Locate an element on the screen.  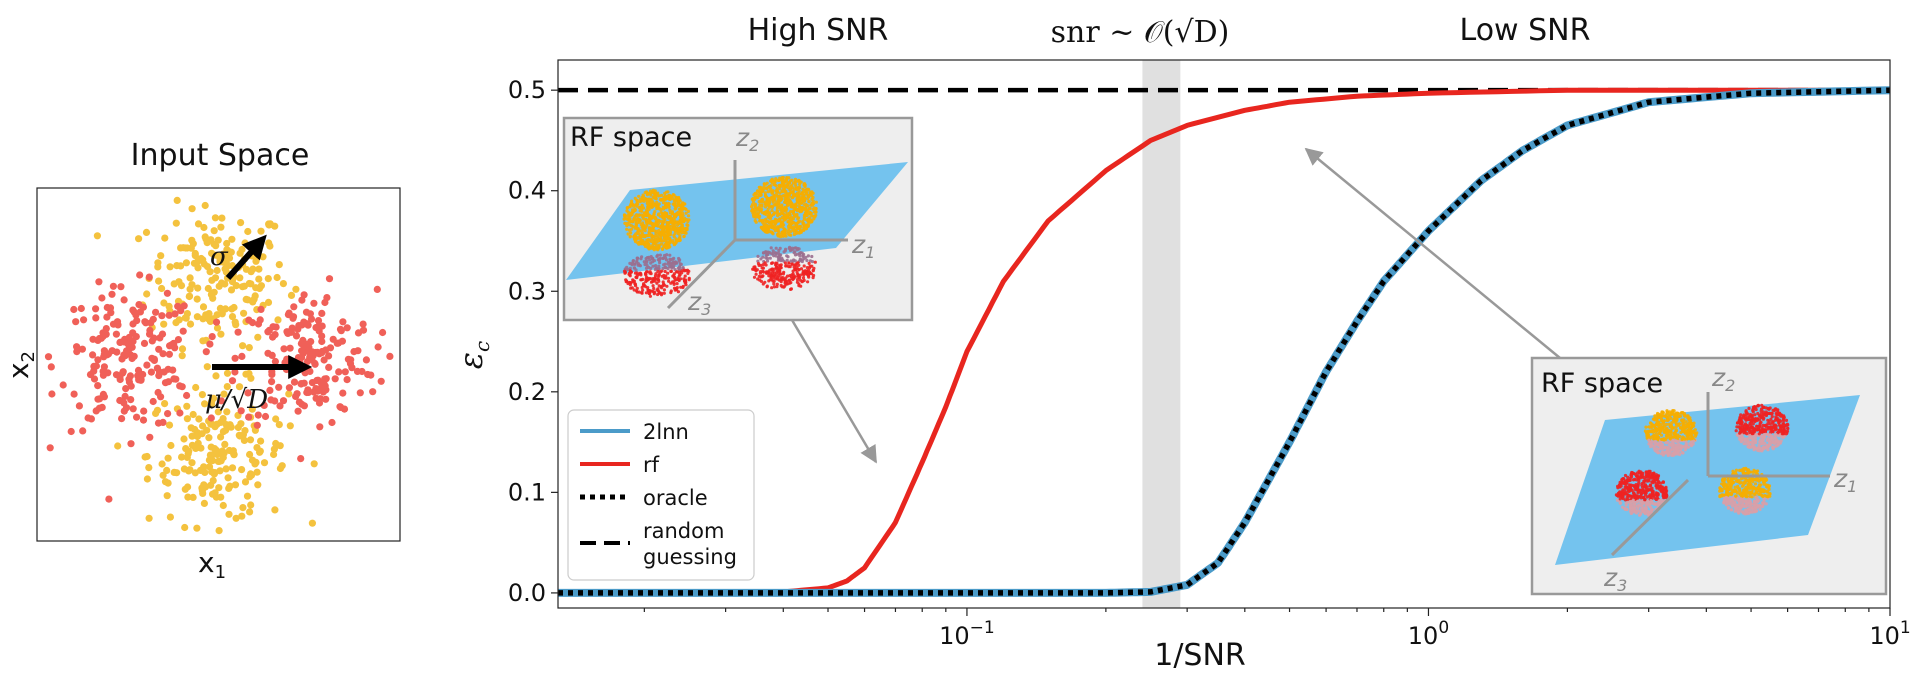
y-tick-label: 0.5 is located at coordinates (527, 90).